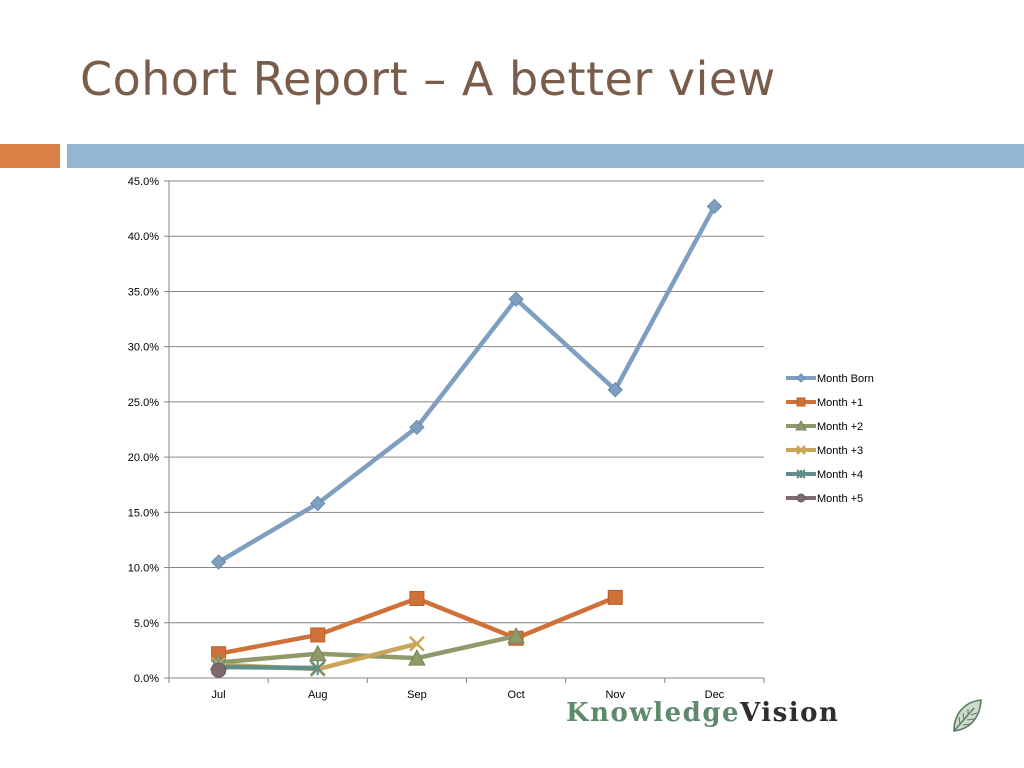 This screenshot has width=1024, height=768. Describe the element at coordinates (143, 403) in the screenshot. I see `y-tick-label: 25.0%` at that location.